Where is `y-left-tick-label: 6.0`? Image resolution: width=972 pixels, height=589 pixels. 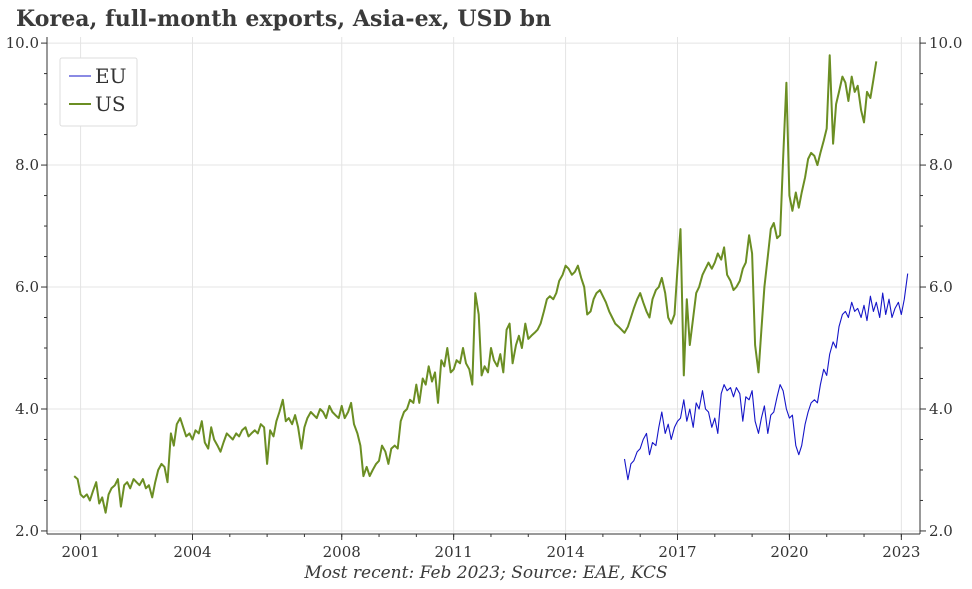
y-left-tick-label: 6.0 is located at coordinates (27, 287).